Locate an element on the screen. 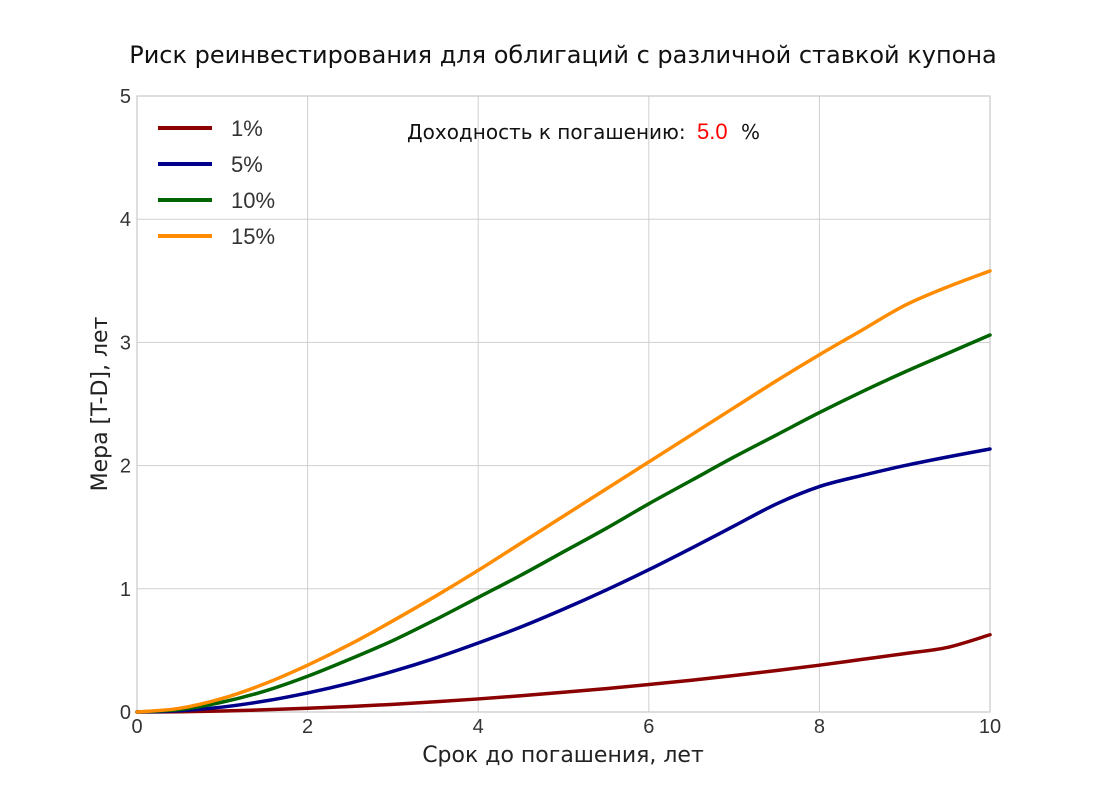  x-tick-label: 6 is located at coordinates (648, 727).